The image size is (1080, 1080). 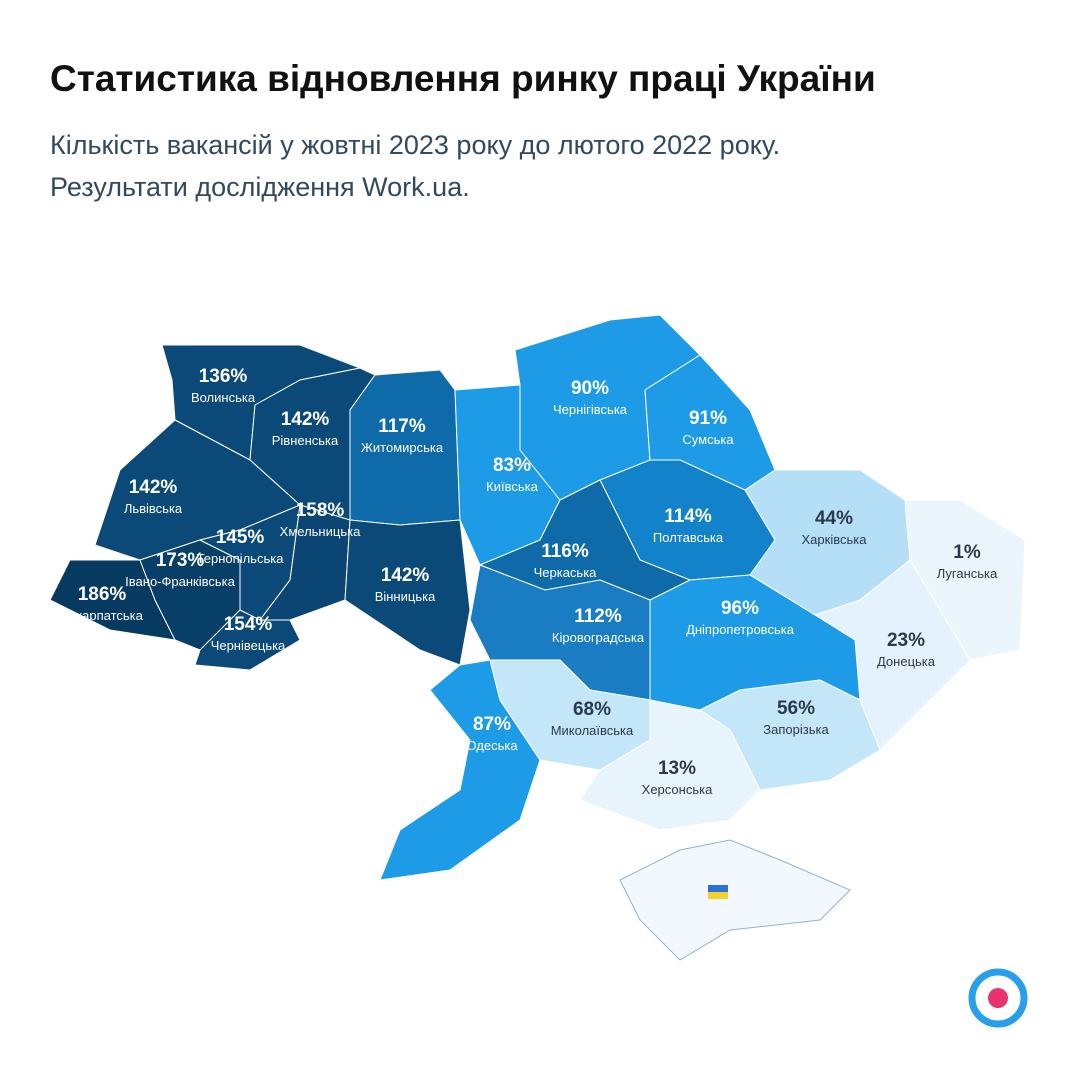 I want to click on region-value: 23%, so click(x=906, y=640).